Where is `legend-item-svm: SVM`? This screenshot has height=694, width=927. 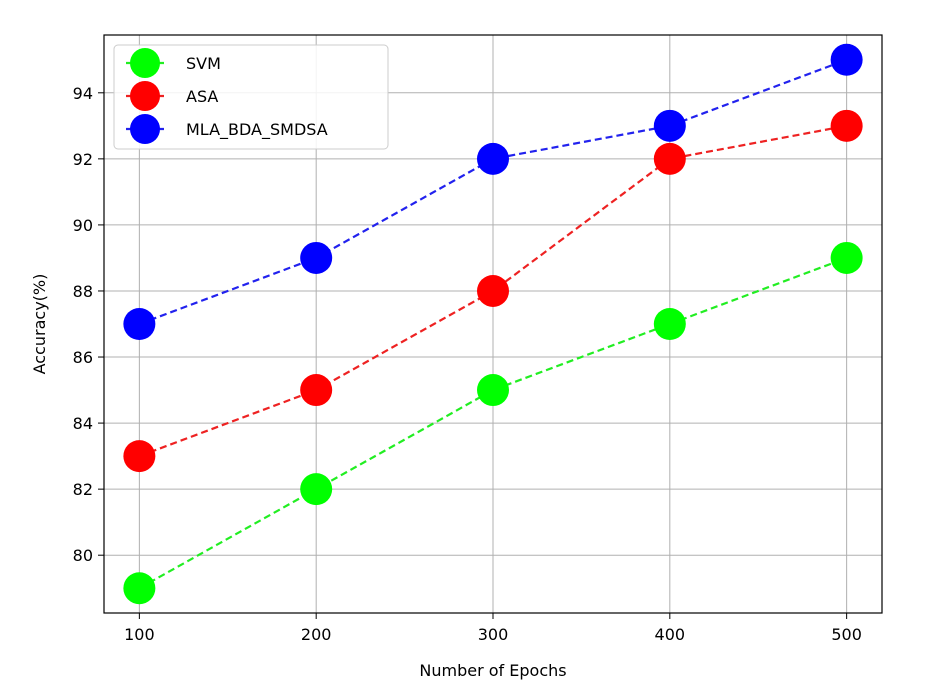
legend-item-svm: SVM is located at coordinates (173, 63).